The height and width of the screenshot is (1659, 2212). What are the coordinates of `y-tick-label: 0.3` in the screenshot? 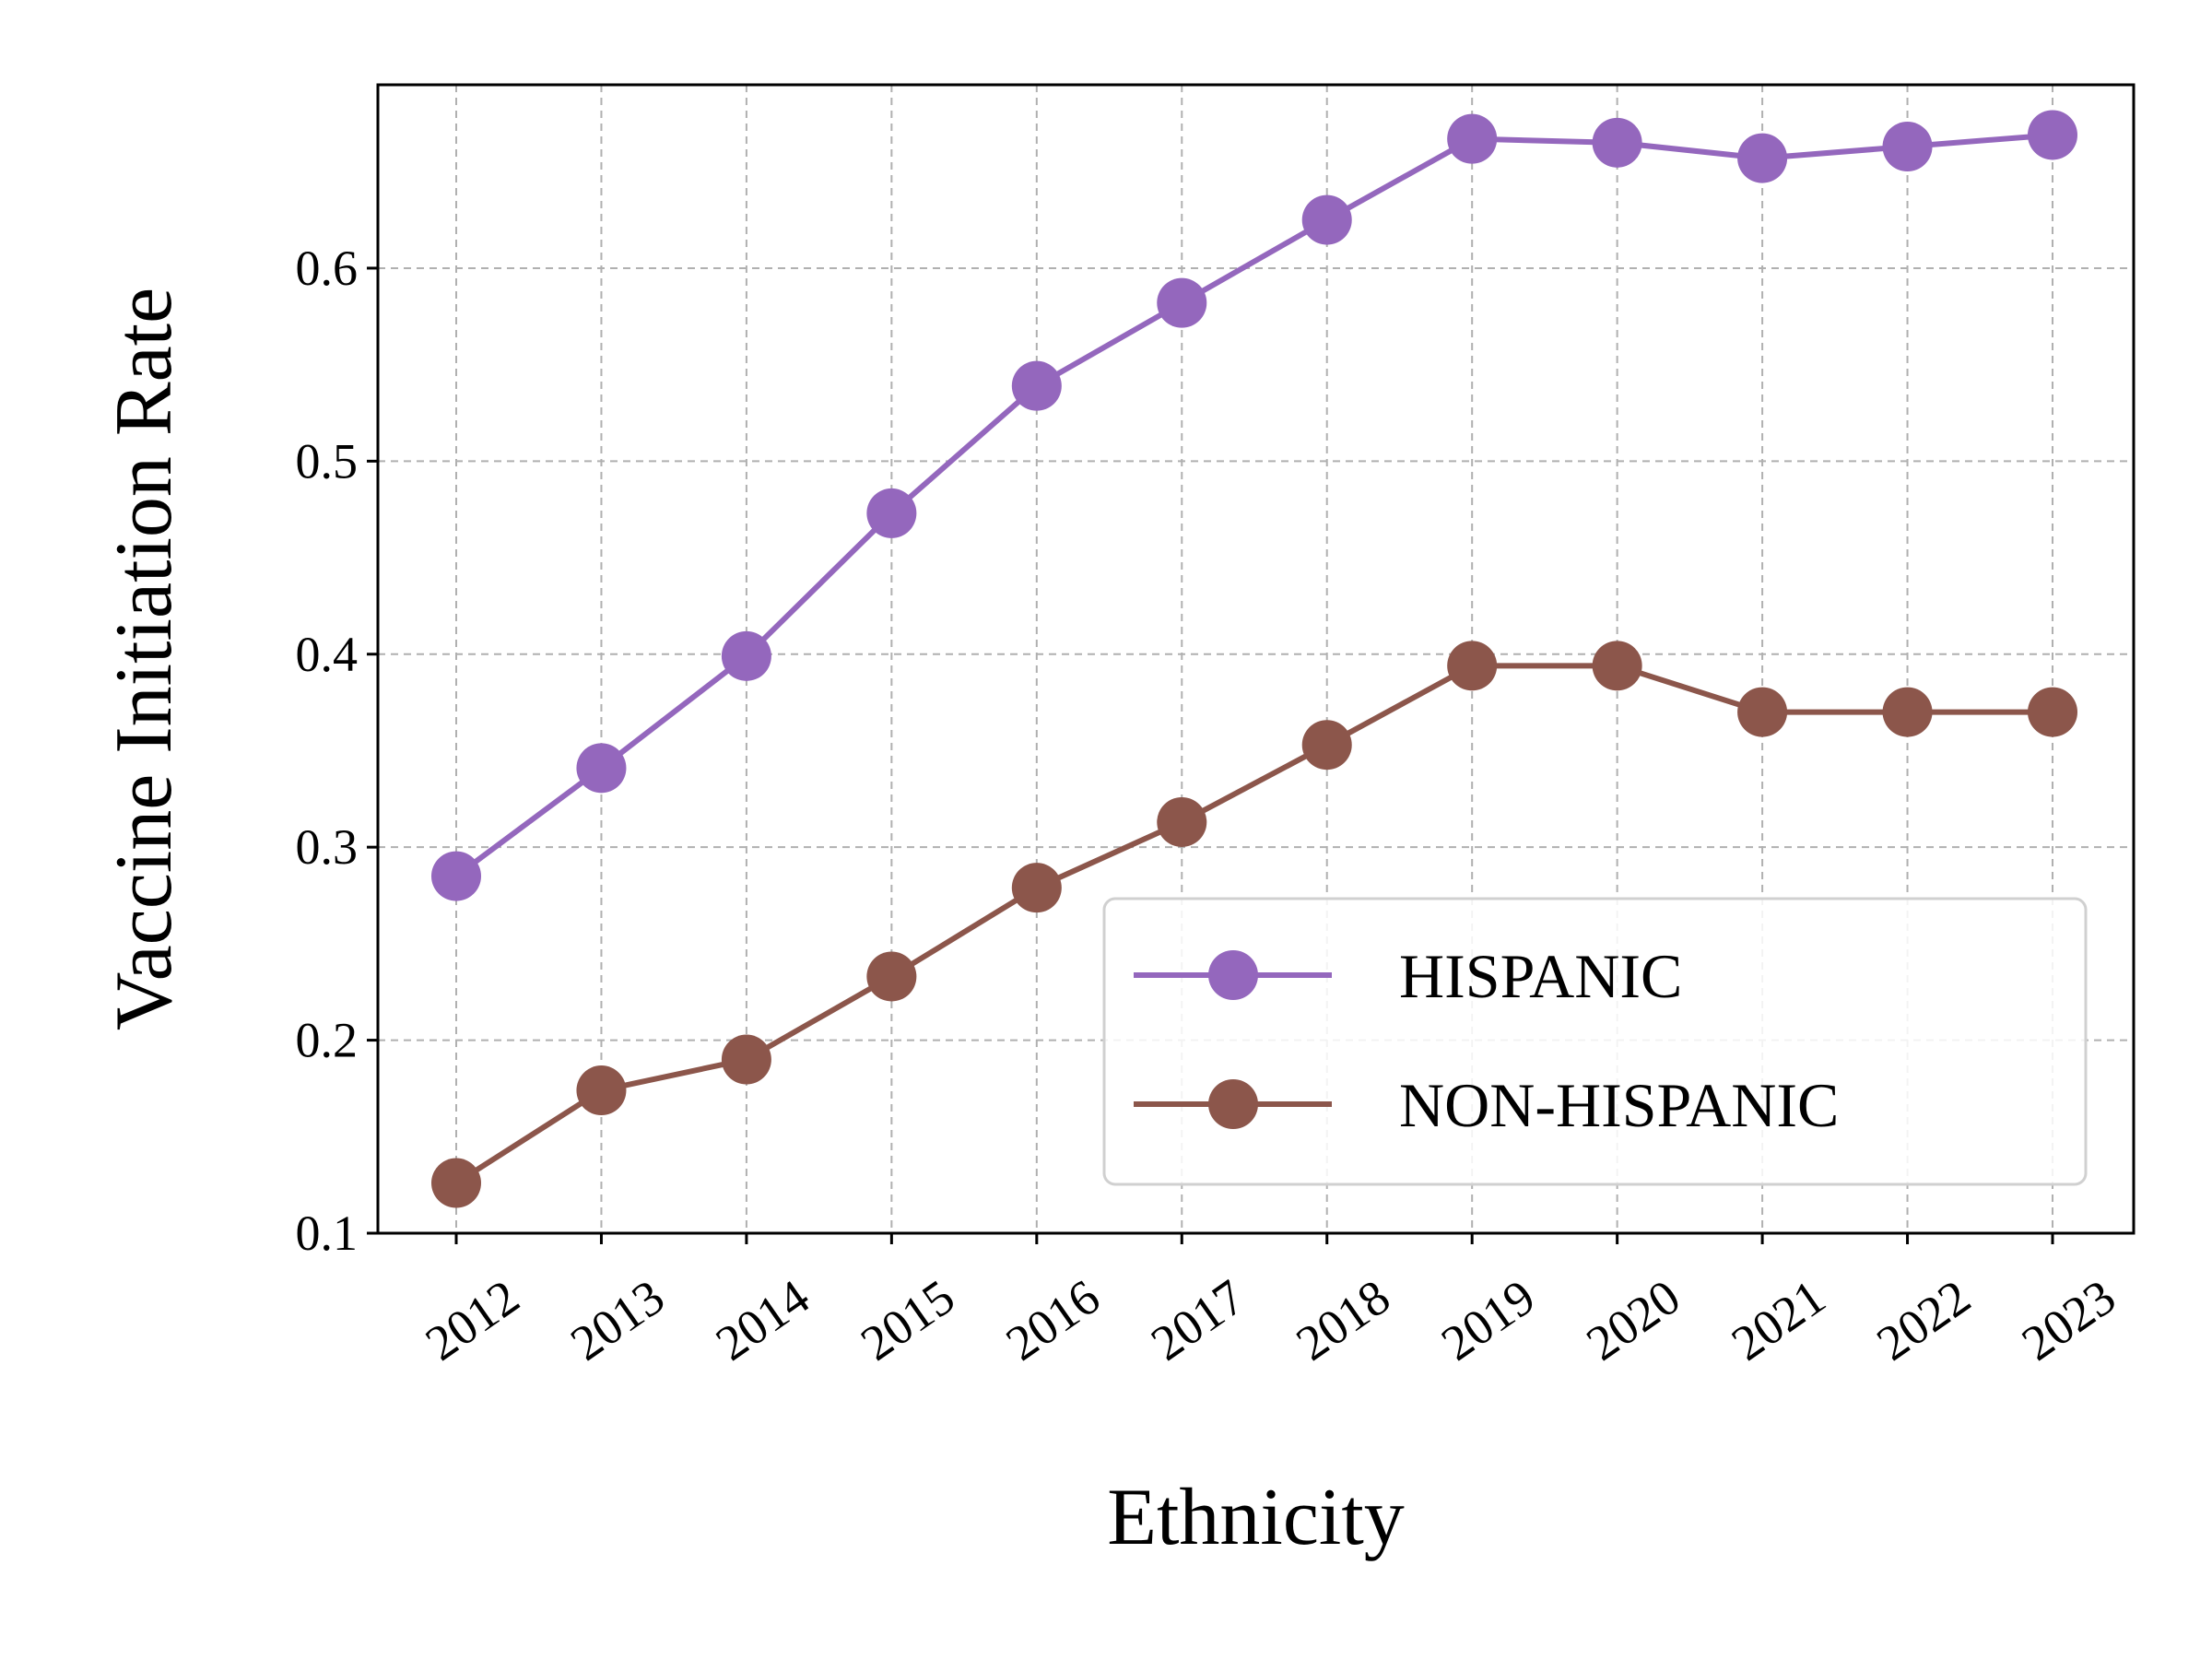 It's located at (327, 847).